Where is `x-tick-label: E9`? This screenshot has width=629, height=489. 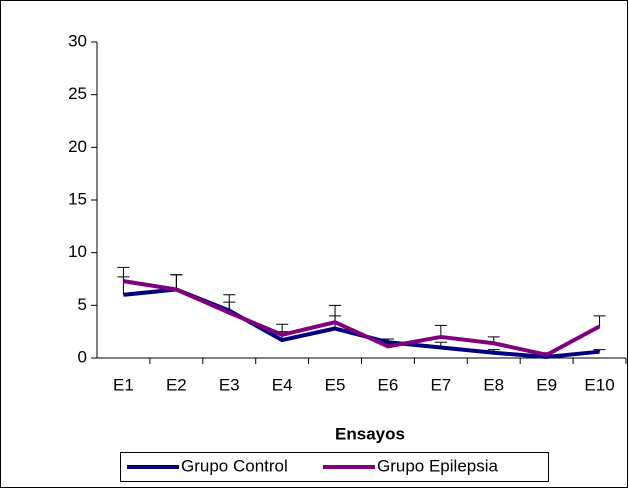
x-tick-label: E9 is located at coordinates (546, 384).